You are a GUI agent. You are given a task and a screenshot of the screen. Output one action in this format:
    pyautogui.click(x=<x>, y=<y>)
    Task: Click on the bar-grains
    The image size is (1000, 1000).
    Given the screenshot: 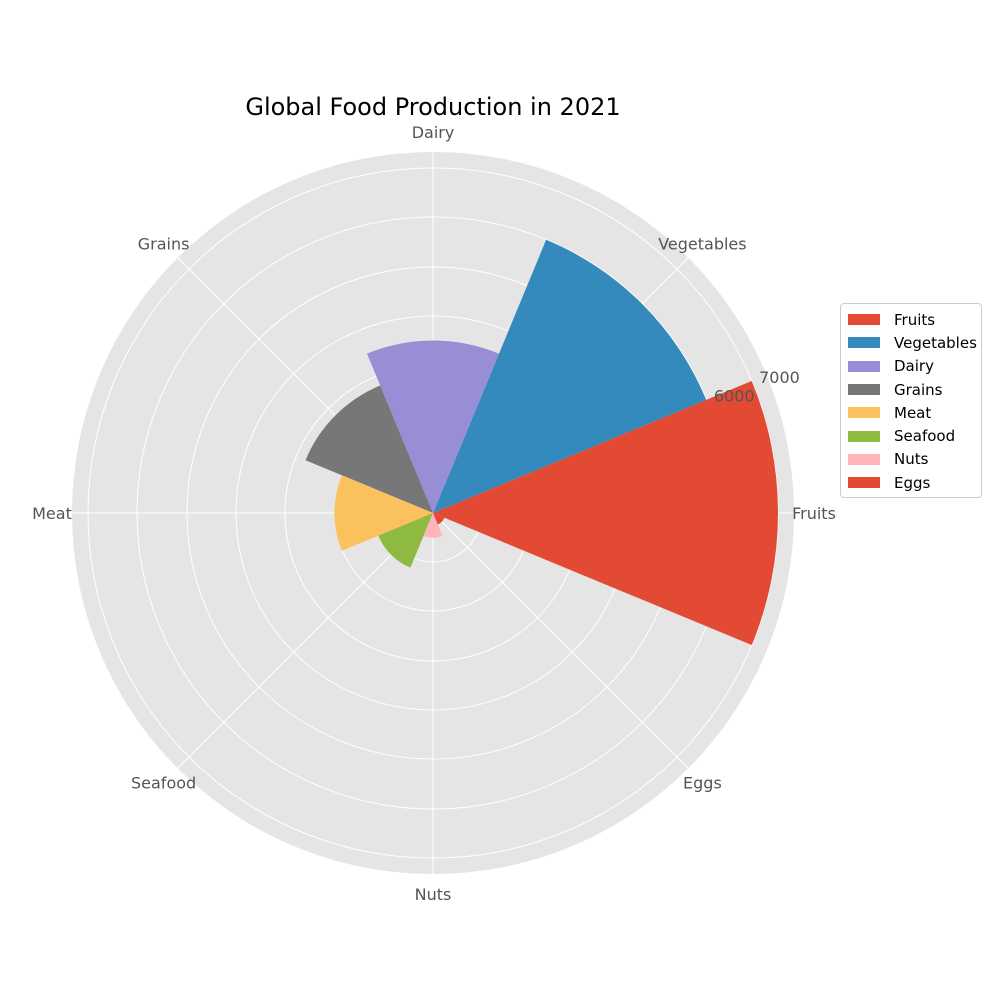 What is the action you would take?
    pyautogui.click(x=369, y=449)
    